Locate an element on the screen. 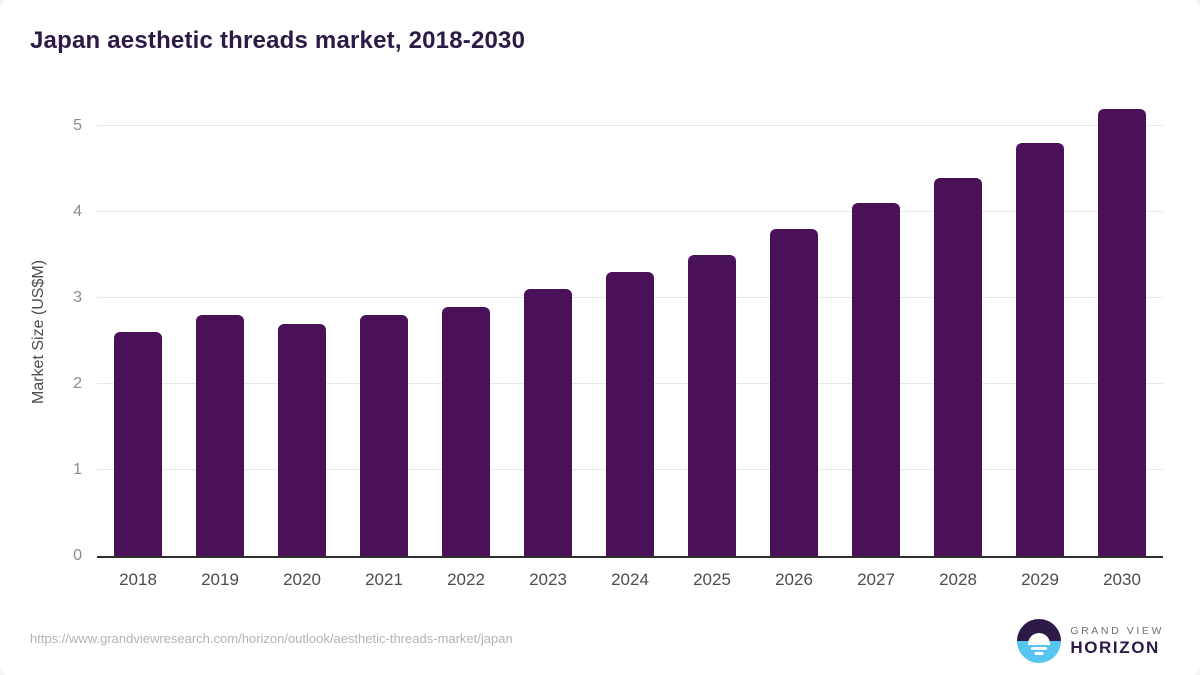 The height and width of the screenshot is (675, 1200). y-tick-label-3: 3 is located at coordinates (77, 297).